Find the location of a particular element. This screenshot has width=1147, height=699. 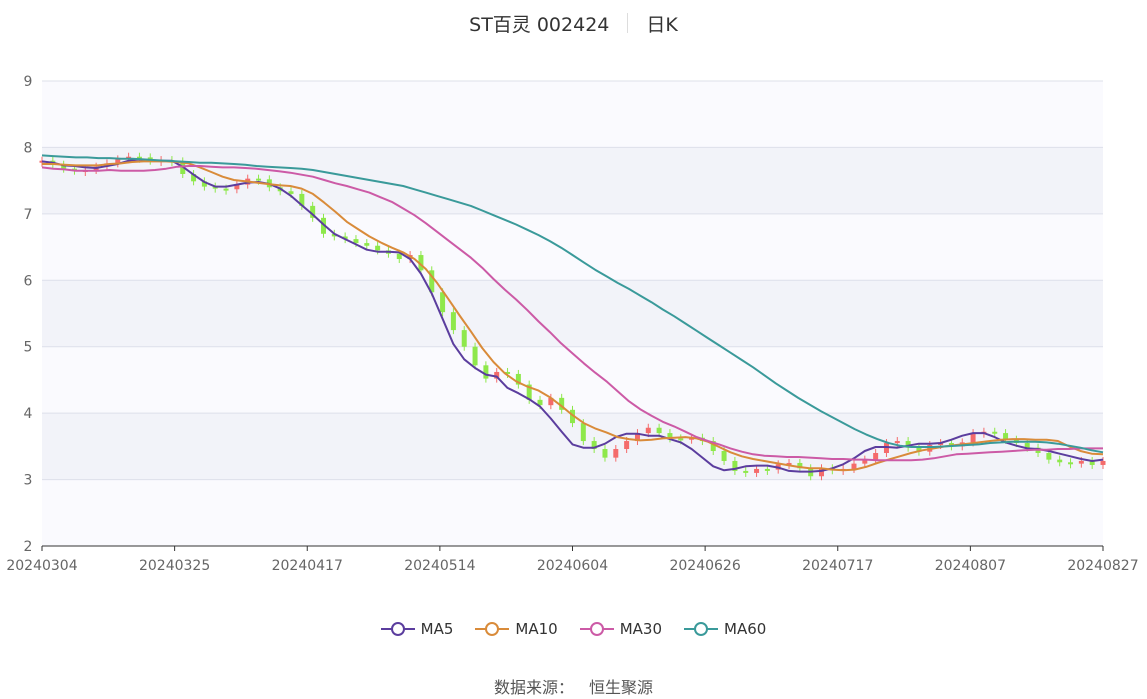

y-tick-label: 4 is located at coordinates (28, 414).